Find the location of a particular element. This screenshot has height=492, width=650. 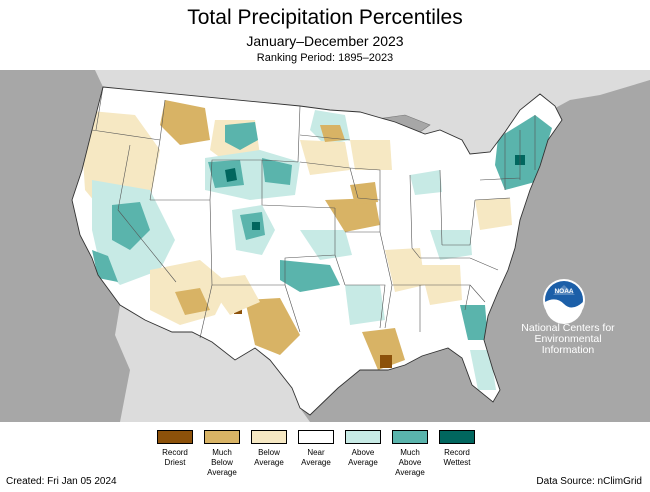

legend-label: Much Below Average is located at coordinates (222, 463).